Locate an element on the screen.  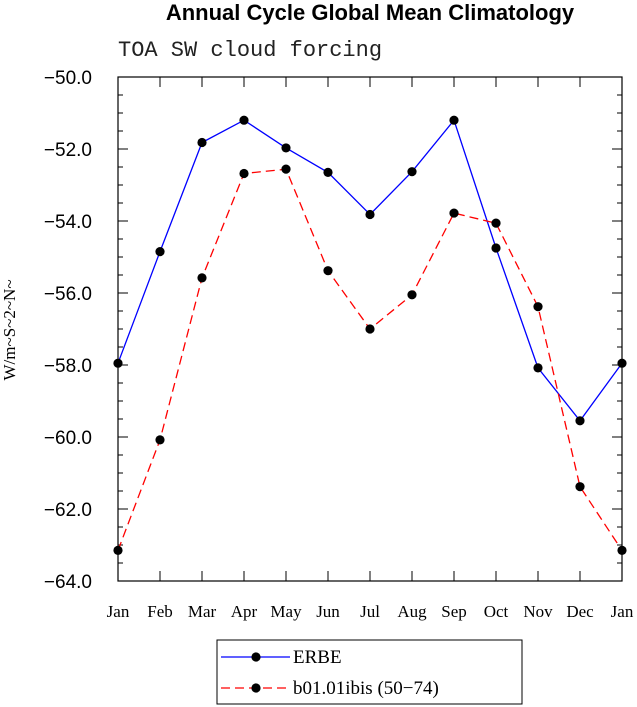
legend: ERBE b01.01ibis (50−74) is located at coordinates (330, 673).